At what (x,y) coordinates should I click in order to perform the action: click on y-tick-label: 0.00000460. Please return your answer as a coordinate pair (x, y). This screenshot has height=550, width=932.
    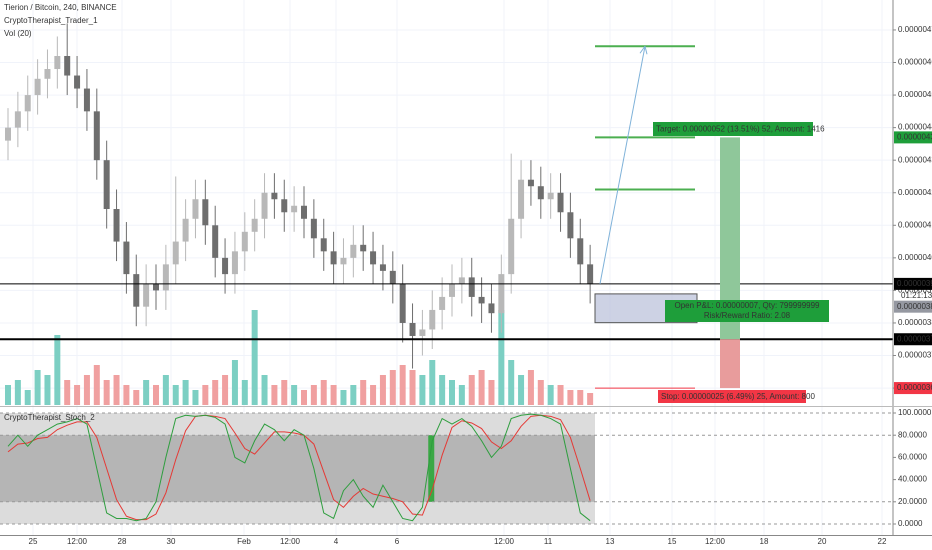
    Looking at the image, I should click on (915, 62).